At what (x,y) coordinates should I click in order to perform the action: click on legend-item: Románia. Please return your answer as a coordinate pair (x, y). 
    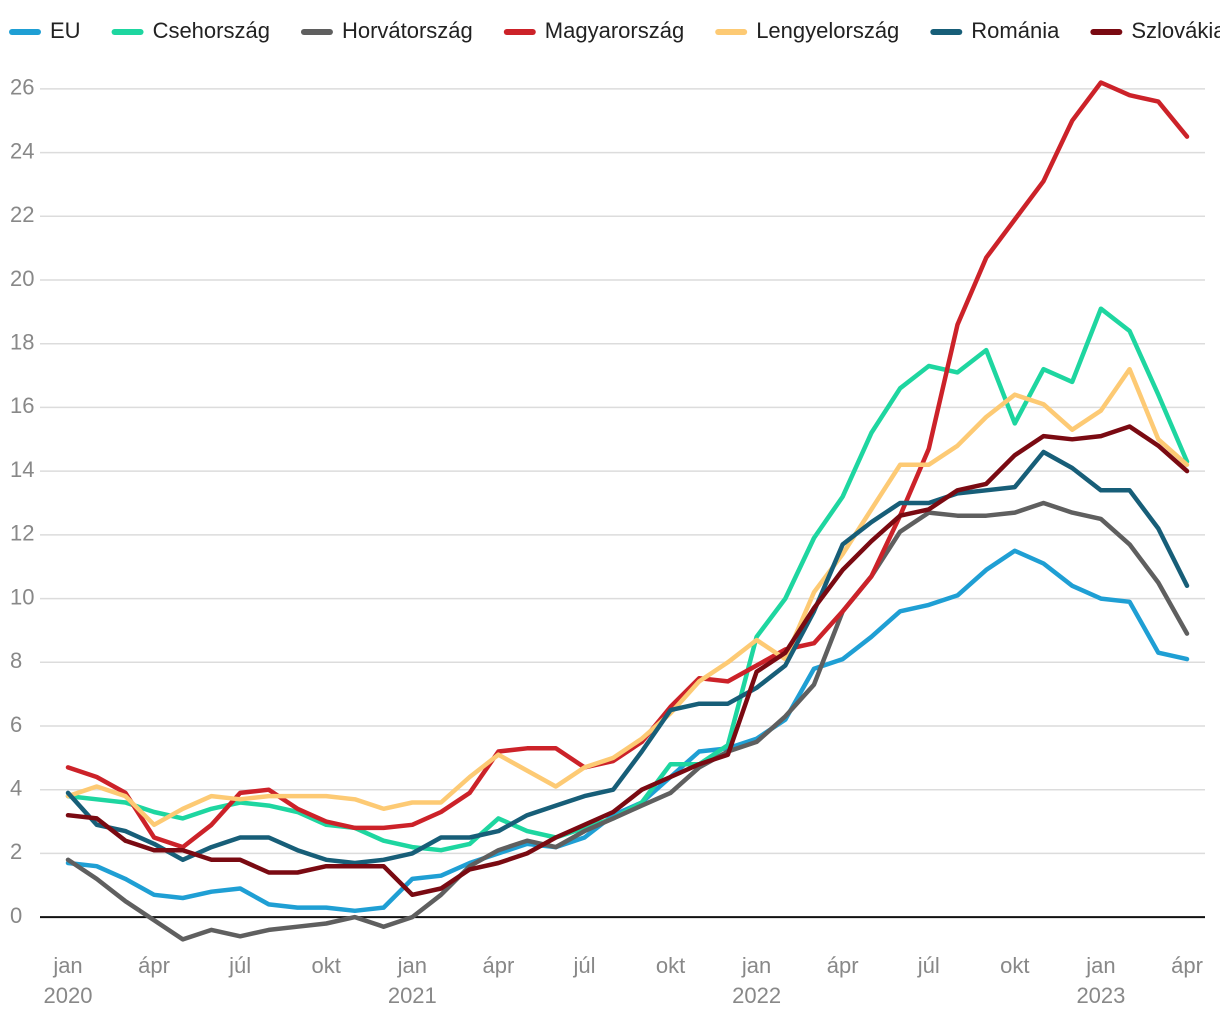
    Looking at the image, I should click on (995, 30).